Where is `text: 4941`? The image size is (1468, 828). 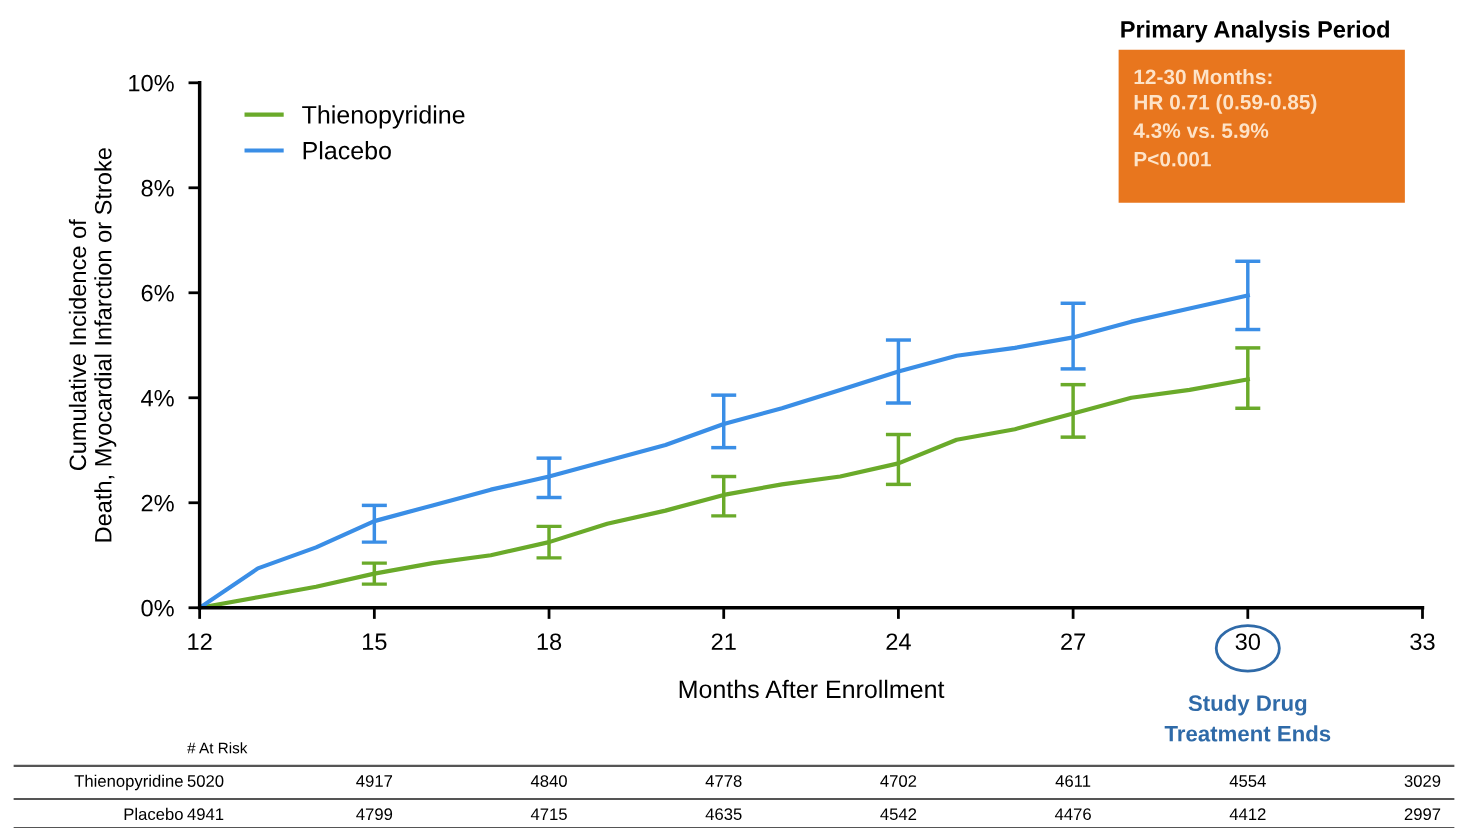
text: 4941 is located at coordinates (205, 814).